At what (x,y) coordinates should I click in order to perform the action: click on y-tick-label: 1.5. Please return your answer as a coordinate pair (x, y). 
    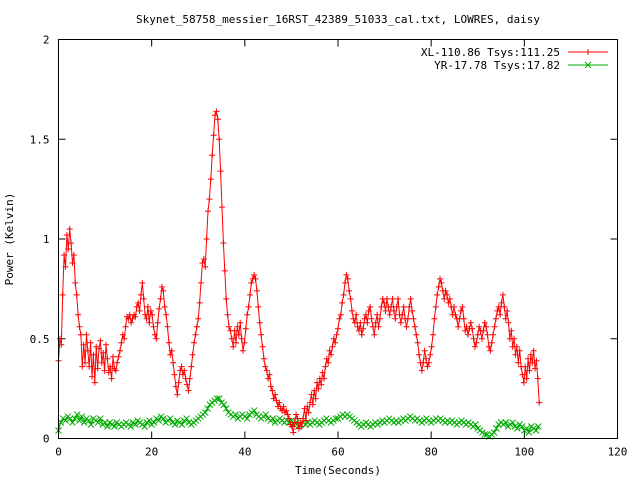
    Looking at the image, I should click on (40, 139).